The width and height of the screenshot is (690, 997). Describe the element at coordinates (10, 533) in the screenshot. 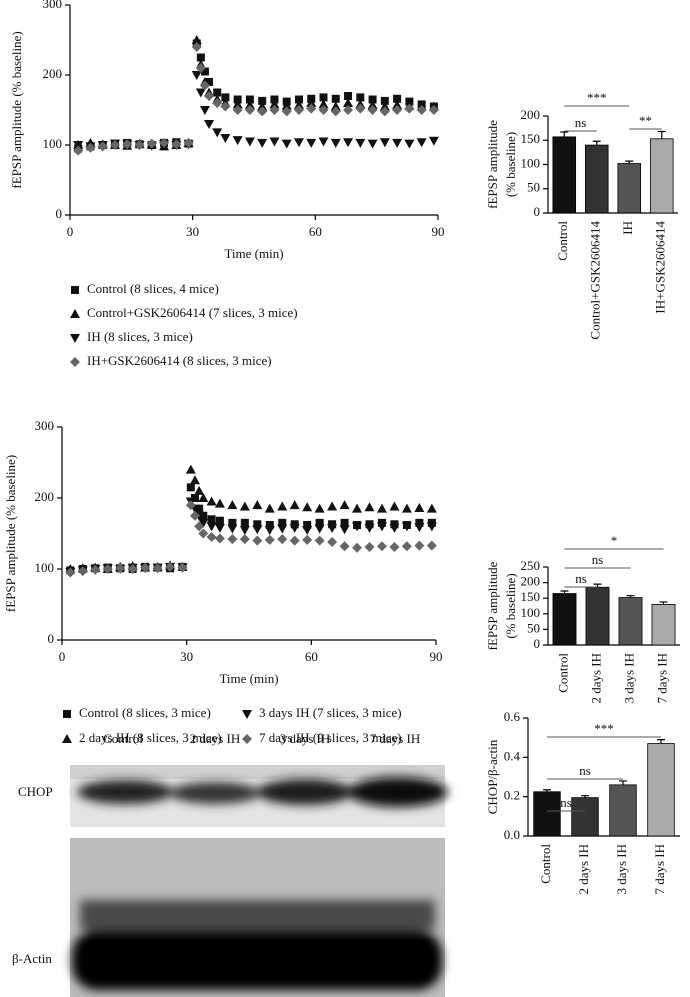

I see `y-axis-label: fEPSP amplitude (% baseline)` at that location.